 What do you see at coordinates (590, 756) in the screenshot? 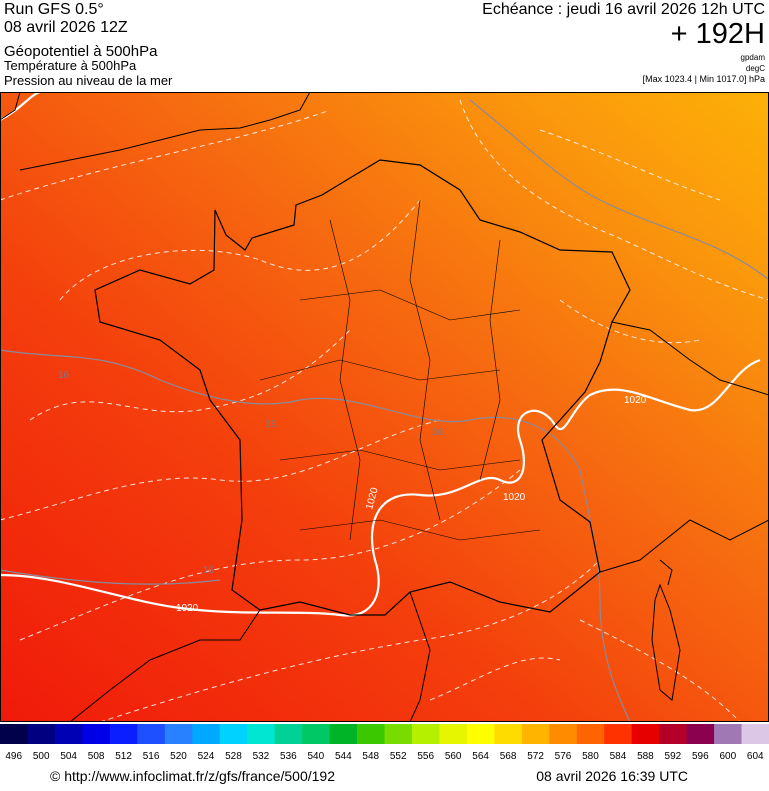
I see `colorbar-label: 580` at bounding box center [590, 756].